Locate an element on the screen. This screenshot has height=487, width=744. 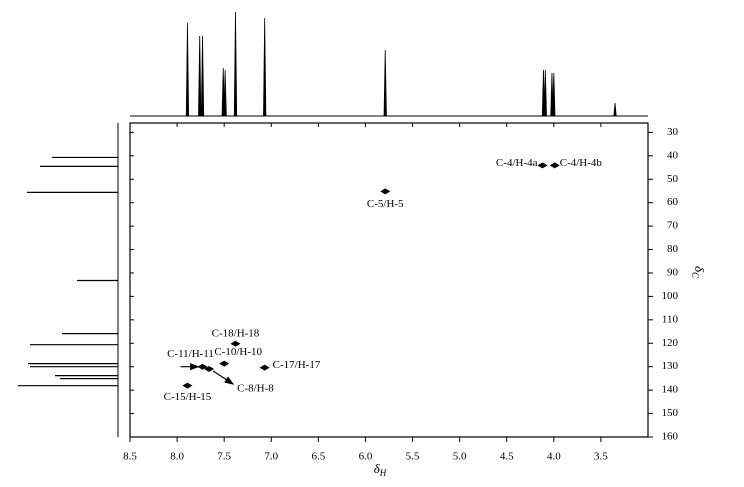
x-tick-label: 6.0 is located at coordinates (366, 457).